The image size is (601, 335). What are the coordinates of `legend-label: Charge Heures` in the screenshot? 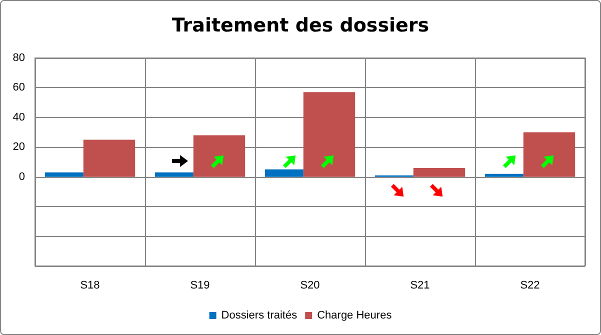 It's located at (354, 316).